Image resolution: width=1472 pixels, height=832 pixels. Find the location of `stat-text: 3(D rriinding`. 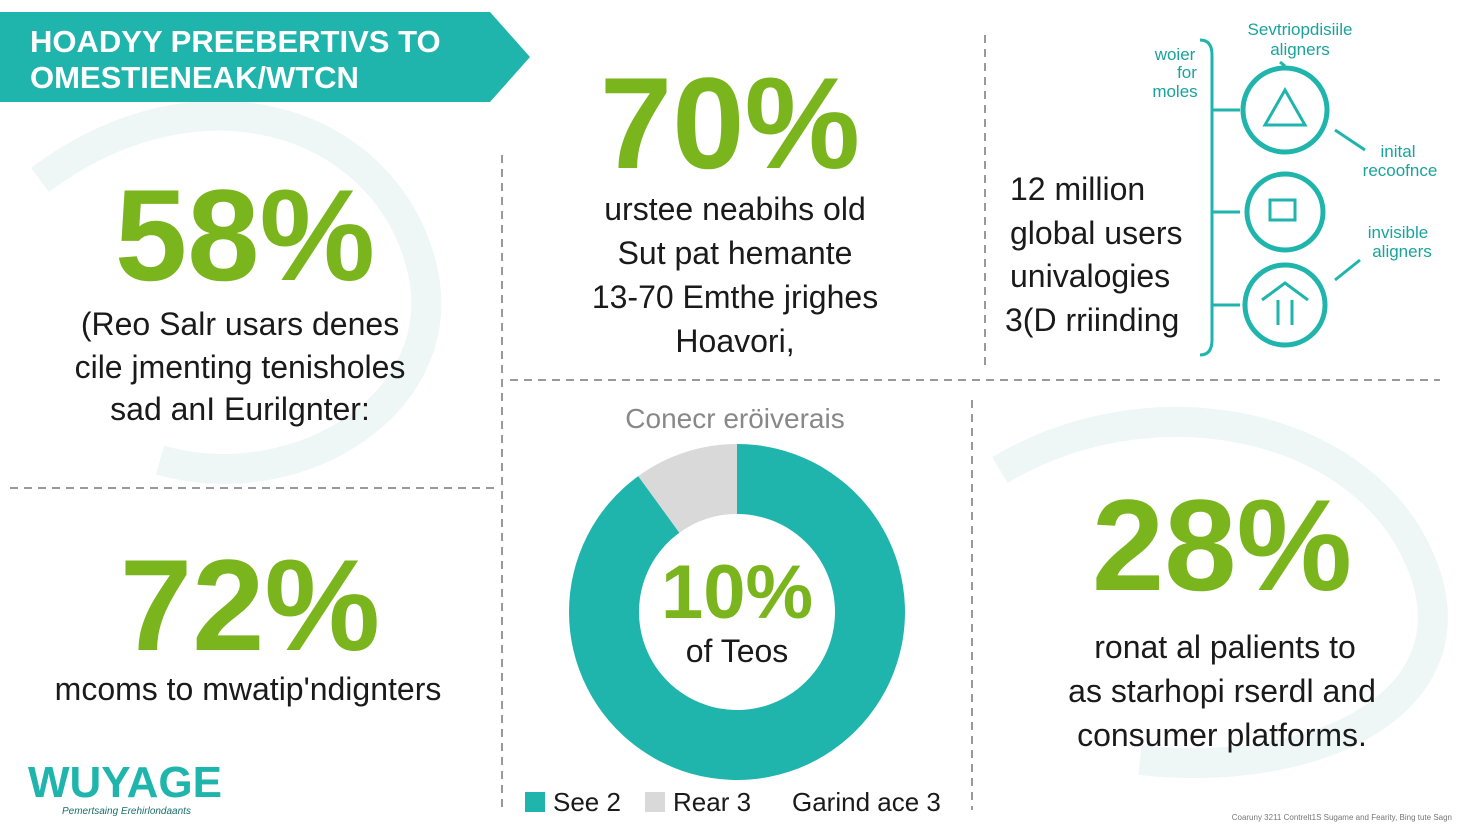

stat-text: 3(D rriinding is located at coordinates (1092, 320).